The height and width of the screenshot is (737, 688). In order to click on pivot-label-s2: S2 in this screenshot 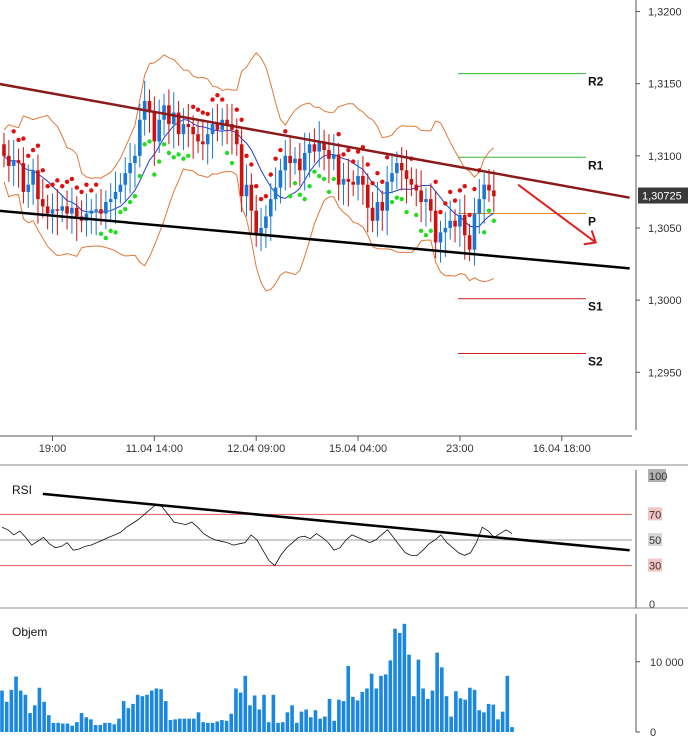, I will do `click(595, 362)`.